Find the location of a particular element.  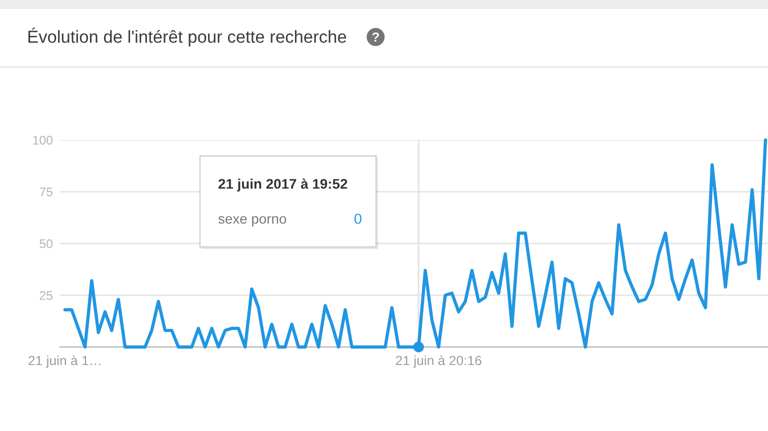

y-tick-label: 25 is located at coordinates (46, 295).